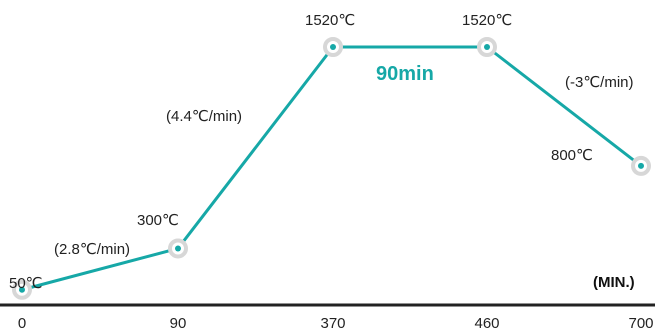  What do you see at coordinates (572, 155) in the screenshot?
I see `point-label-5: 800℃` at bounding box center [572, 155].